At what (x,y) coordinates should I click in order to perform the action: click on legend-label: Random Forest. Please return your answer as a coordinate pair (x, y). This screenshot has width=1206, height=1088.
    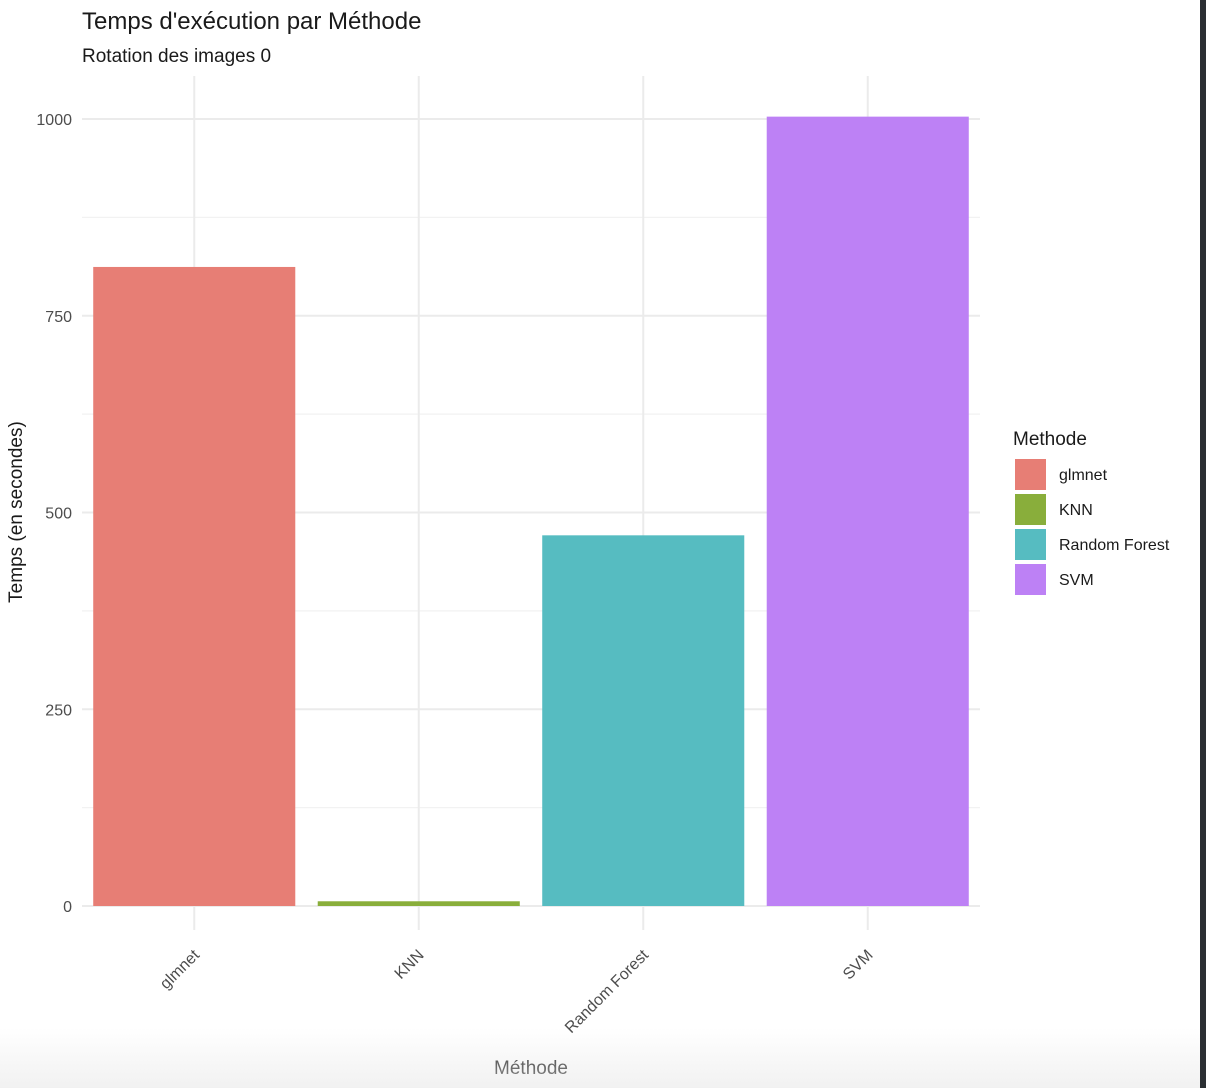
    Looking at the image, I should click on (1114, 545).